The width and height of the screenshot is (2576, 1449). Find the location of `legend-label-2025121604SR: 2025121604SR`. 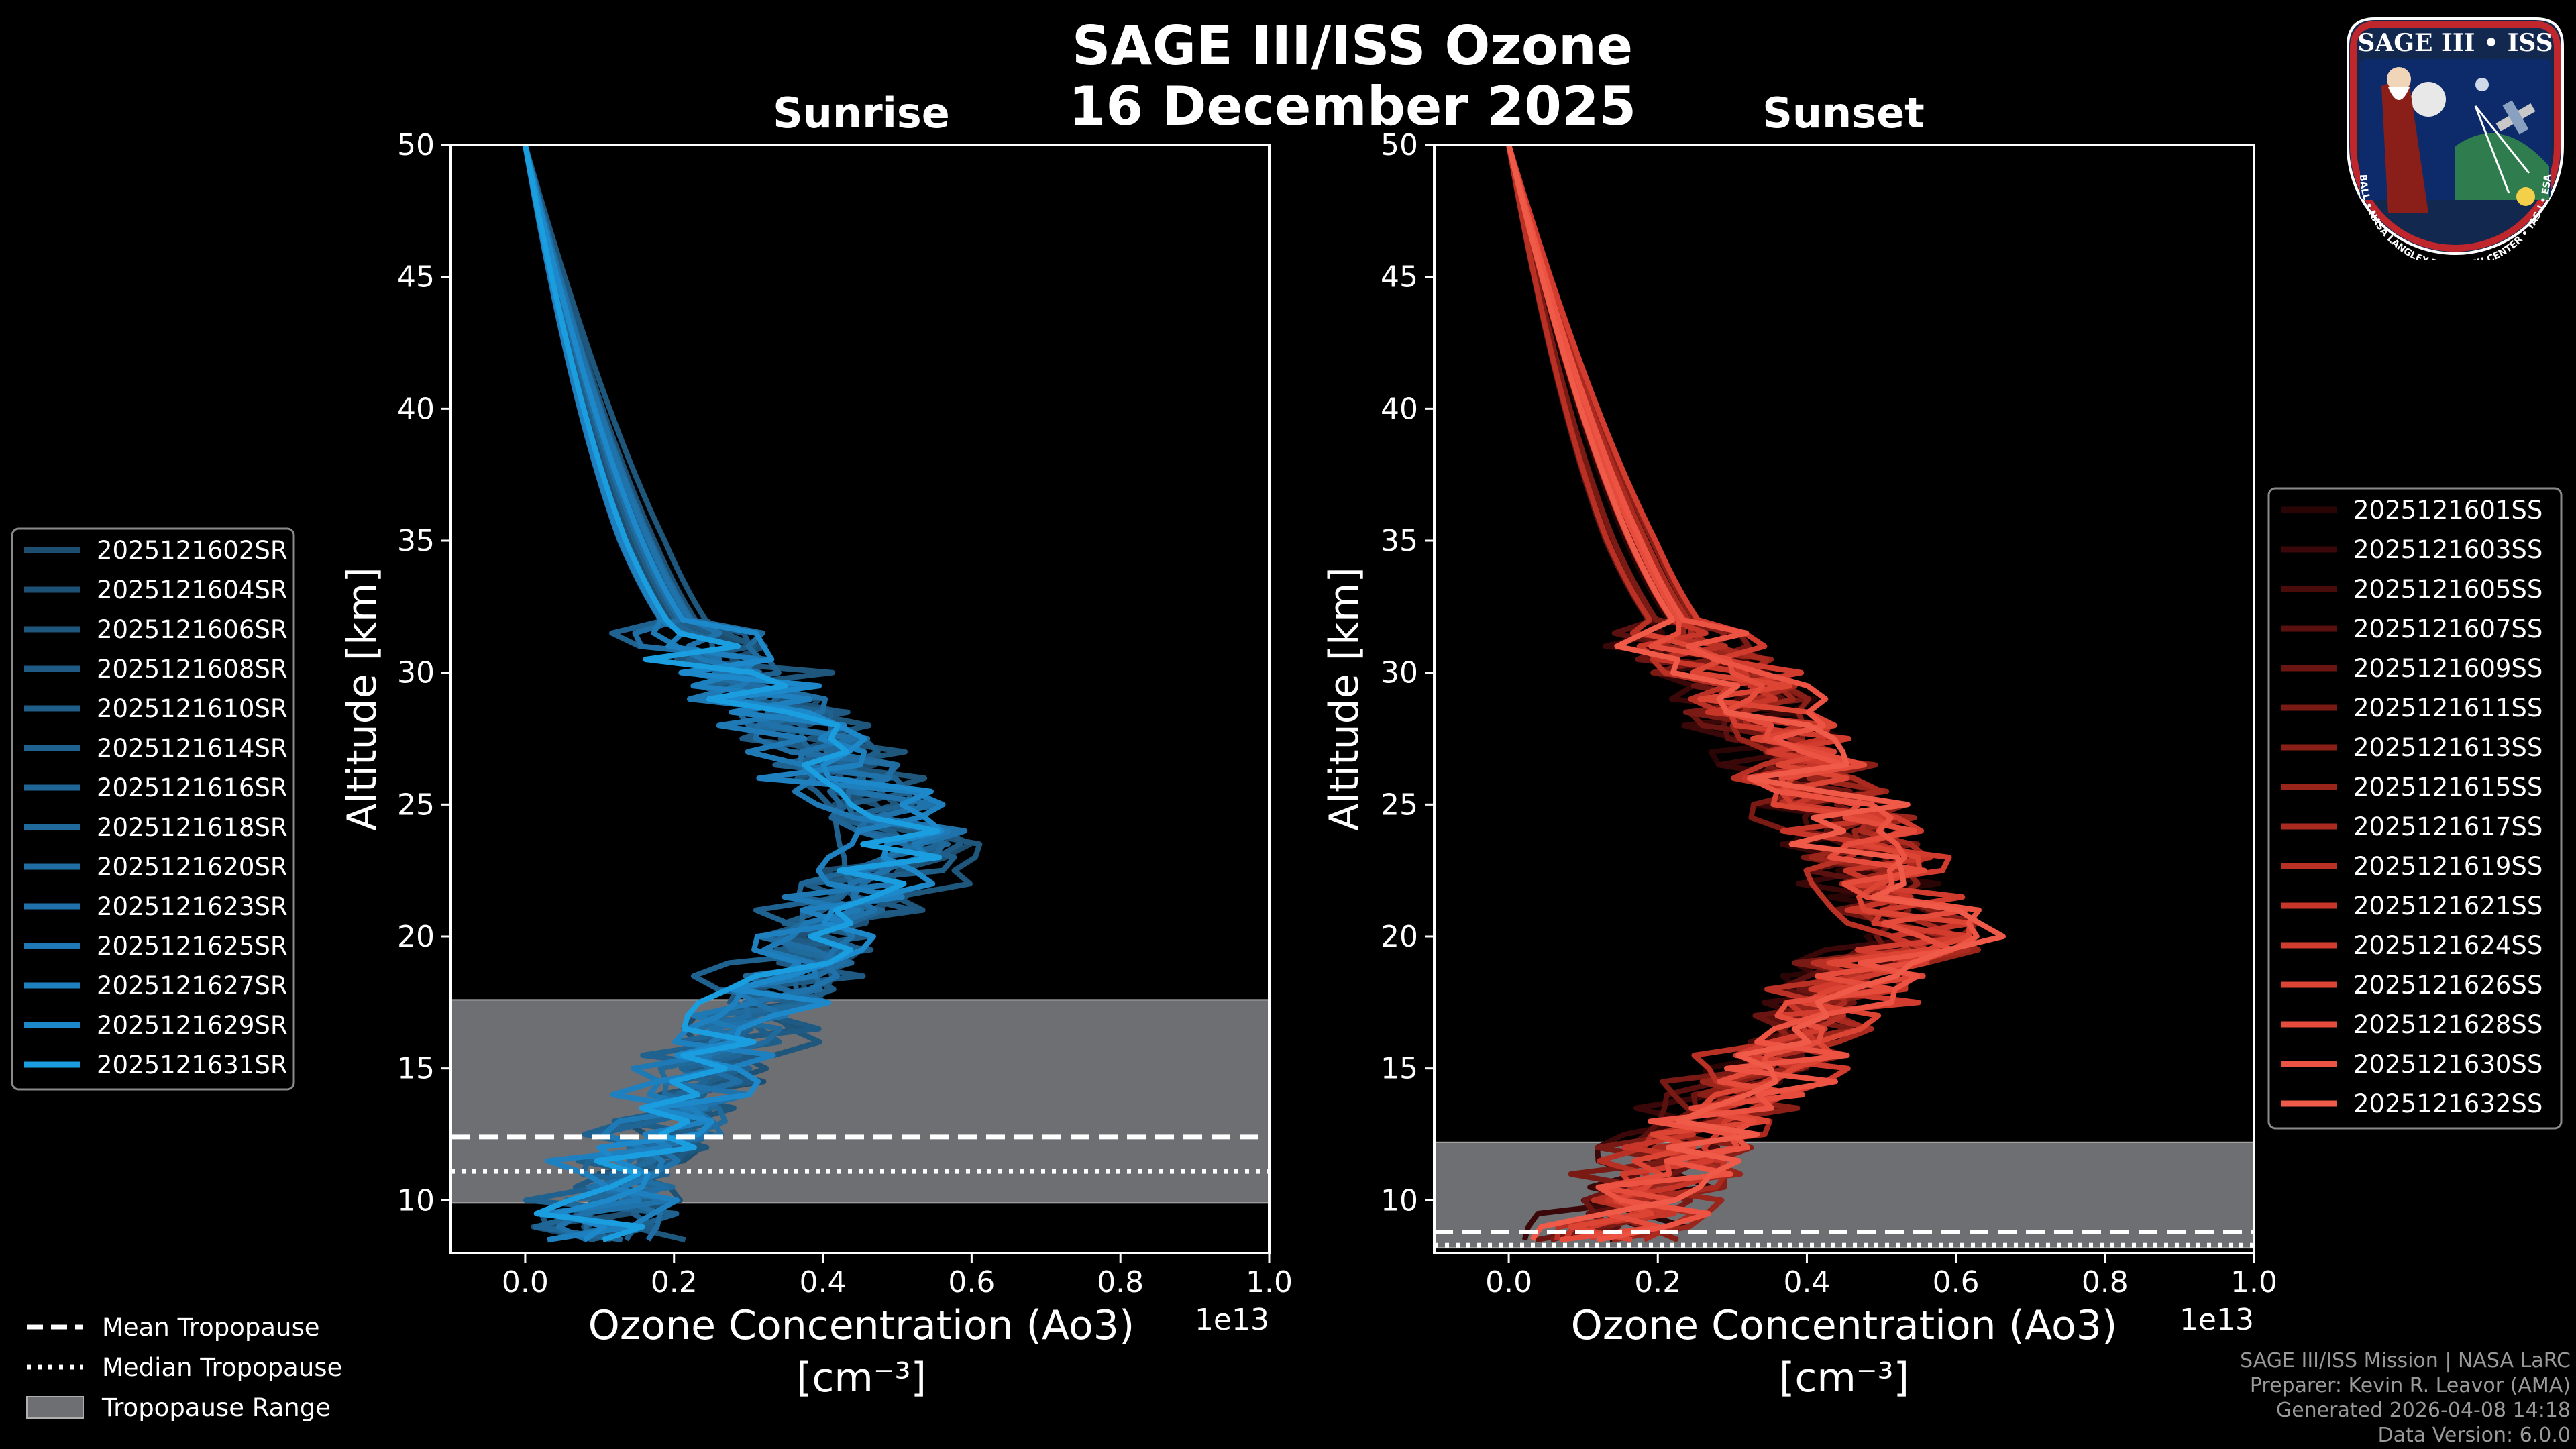

legend-label-2025121604SR: 2025121604SR is located at coordinates (192, 590).